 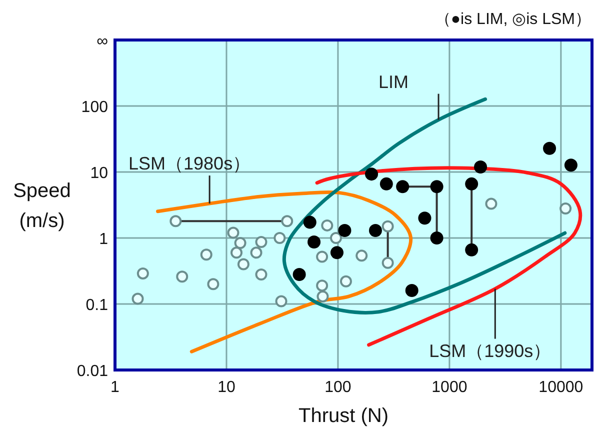 What do you see at coordinates (94, 107) in the screenshot?
I see `y-tick-label: 100` at bounding box center [94, 107].